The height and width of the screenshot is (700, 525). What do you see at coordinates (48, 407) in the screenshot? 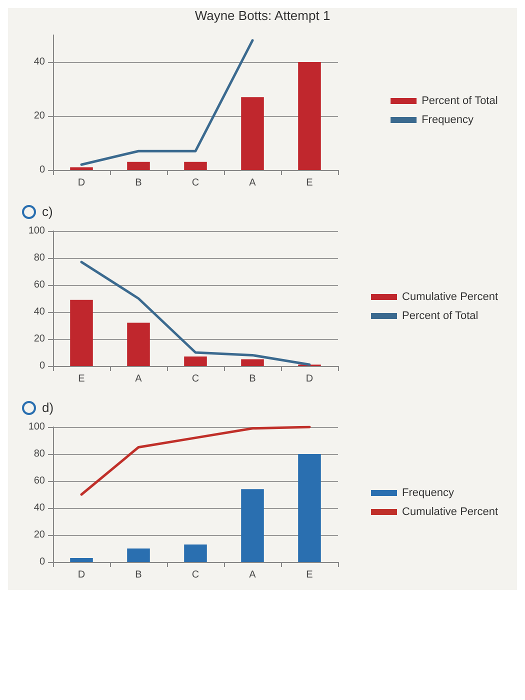
I see `chart-title: d)` at bounding box center [48, 407].